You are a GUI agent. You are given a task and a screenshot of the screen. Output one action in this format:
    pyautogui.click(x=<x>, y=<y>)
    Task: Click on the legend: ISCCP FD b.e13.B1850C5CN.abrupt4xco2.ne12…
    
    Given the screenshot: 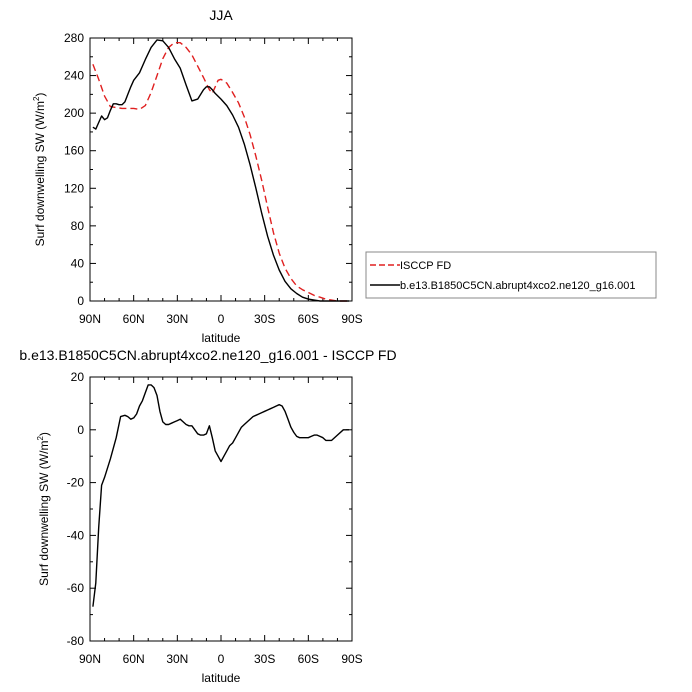 What is the action you would take?
    pyautogui.click(x=511, y=275)
    